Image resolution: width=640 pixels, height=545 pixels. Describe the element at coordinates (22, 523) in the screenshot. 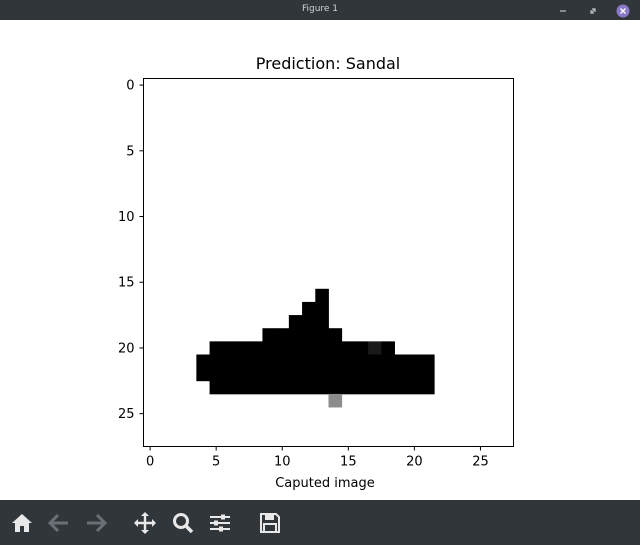

I see `home-icon` at that location.